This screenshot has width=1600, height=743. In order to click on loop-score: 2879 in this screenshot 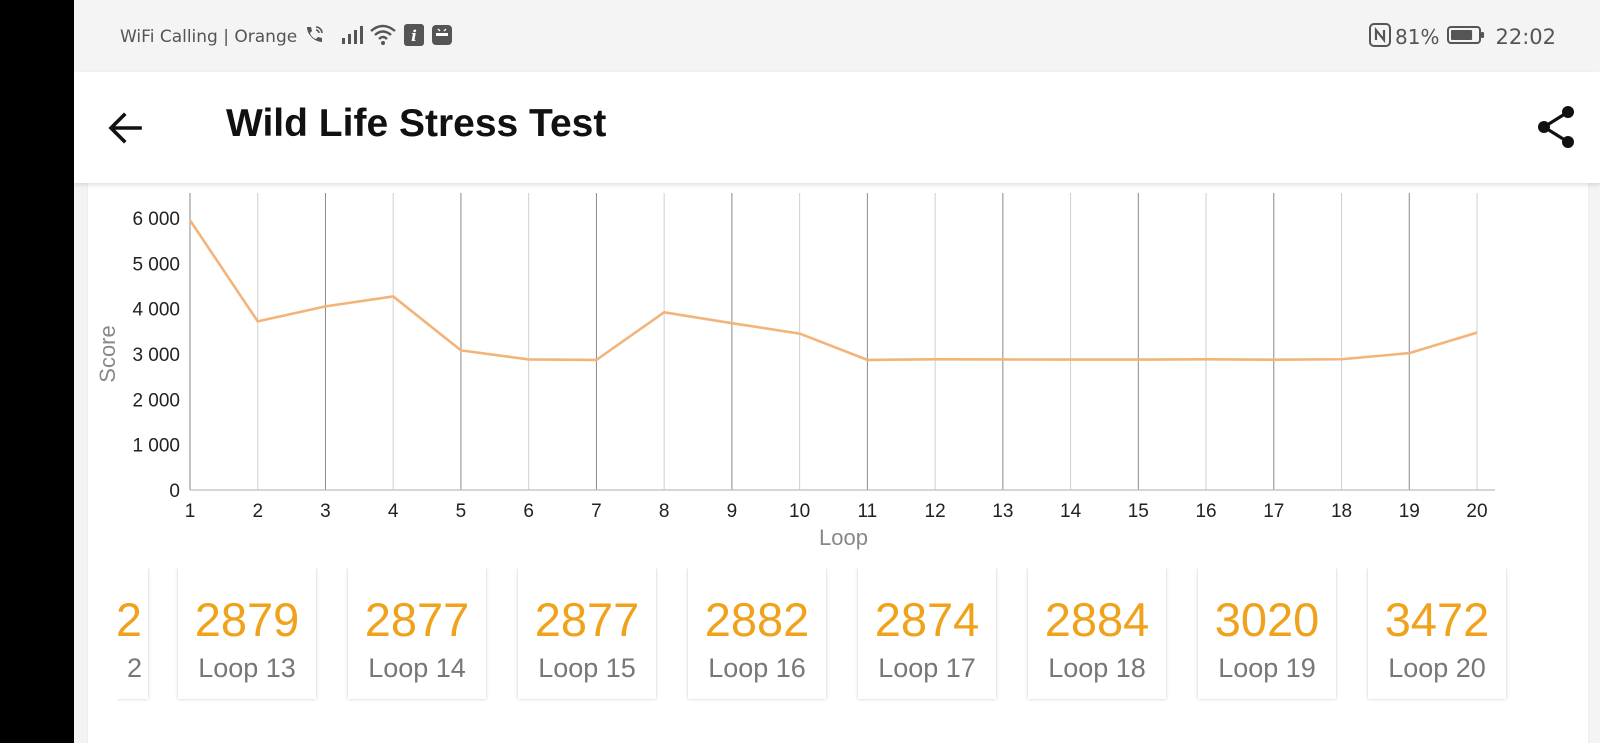, I will do `click(247, 619)`.